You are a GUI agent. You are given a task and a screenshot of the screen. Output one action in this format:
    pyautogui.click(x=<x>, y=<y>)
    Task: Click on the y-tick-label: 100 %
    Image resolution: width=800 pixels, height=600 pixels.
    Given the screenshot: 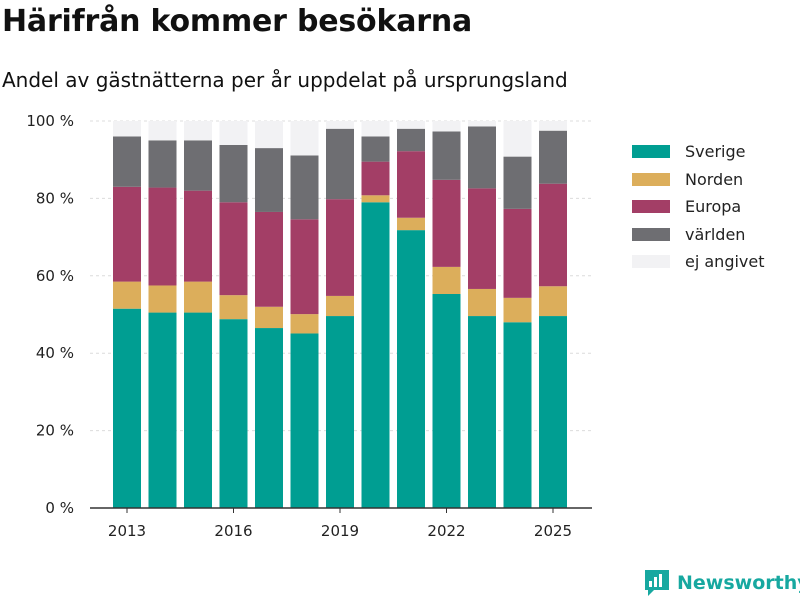 What is the action you would take?
    pyautogui.click(x=50, y=121)
    